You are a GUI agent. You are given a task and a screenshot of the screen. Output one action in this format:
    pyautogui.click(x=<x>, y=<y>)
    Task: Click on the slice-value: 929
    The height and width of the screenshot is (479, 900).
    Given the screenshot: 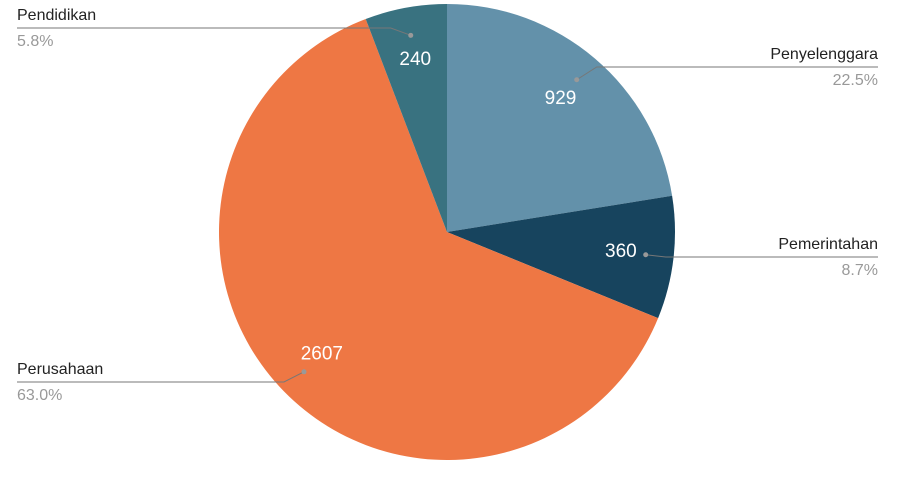 What is the action you would take?
    pyautogui.click(x=561, y=98)
    